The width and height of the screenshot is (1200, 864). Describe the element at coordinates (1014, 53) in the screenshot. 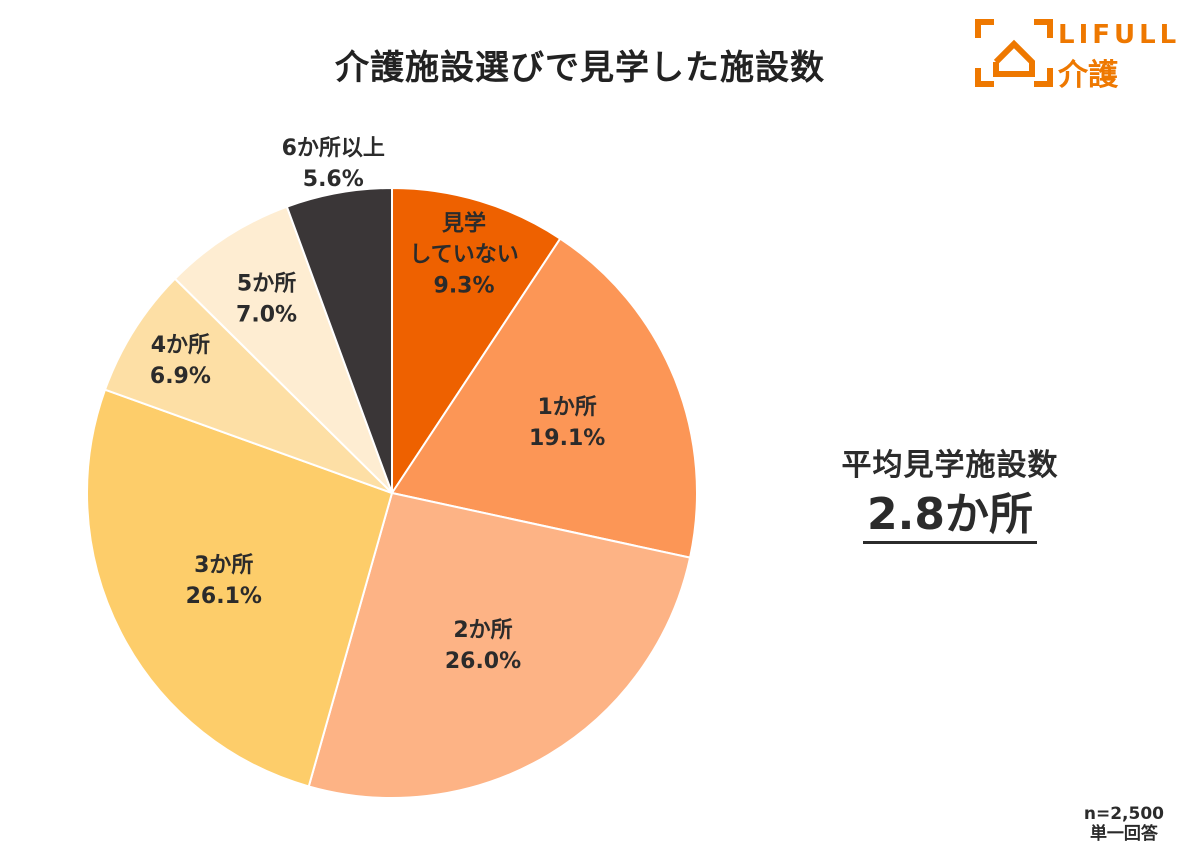

I see `house-logo-icon` at that location.